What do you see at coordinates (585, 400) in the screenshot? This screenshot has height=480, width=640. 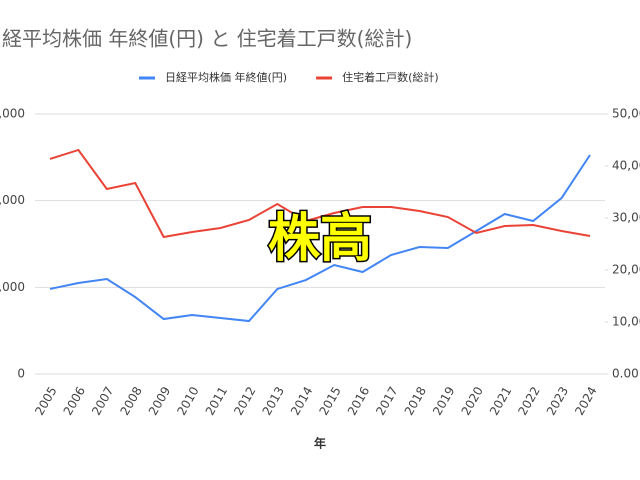 I see `x-tick-label: 2024` at bounding box center [585, 400].